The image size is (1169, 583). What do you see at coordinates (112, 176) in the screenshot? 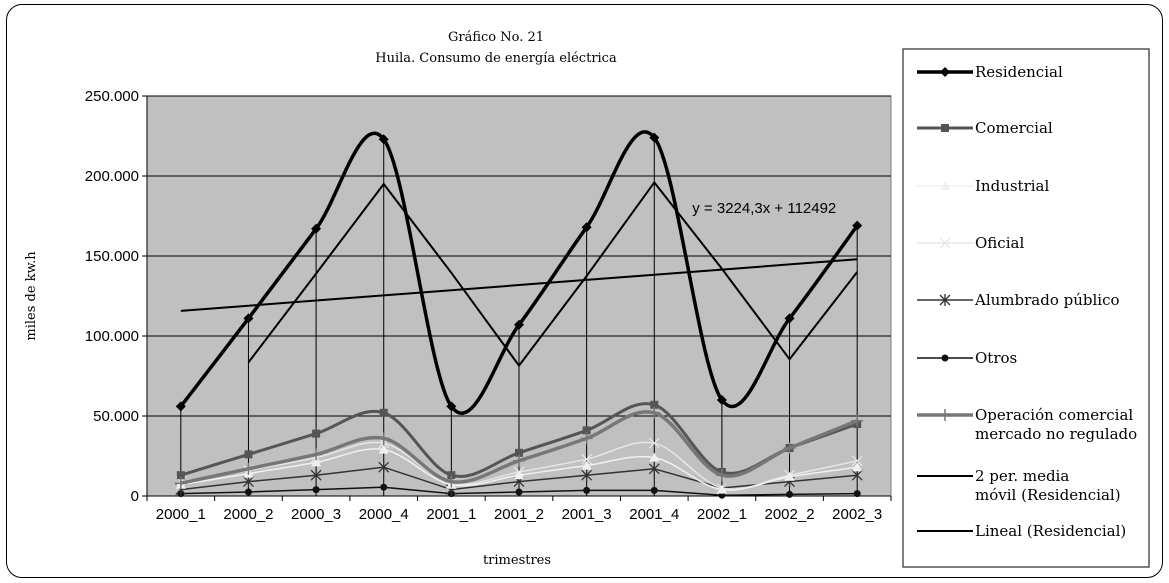
I see `y-tick-label: 200.000` at bounding box center [112, 176].